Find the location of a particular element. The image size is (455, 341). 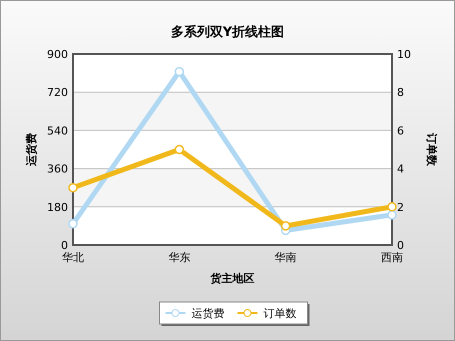

y2-tick-label: 8 is located at coordinates (400, 93).